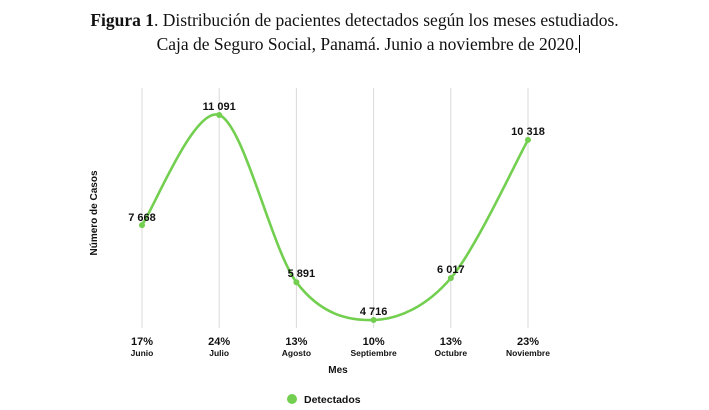 The height and width of the screenshot is (410, 709). I want to click on tick-label-julio: Julio, so click(219, 353).